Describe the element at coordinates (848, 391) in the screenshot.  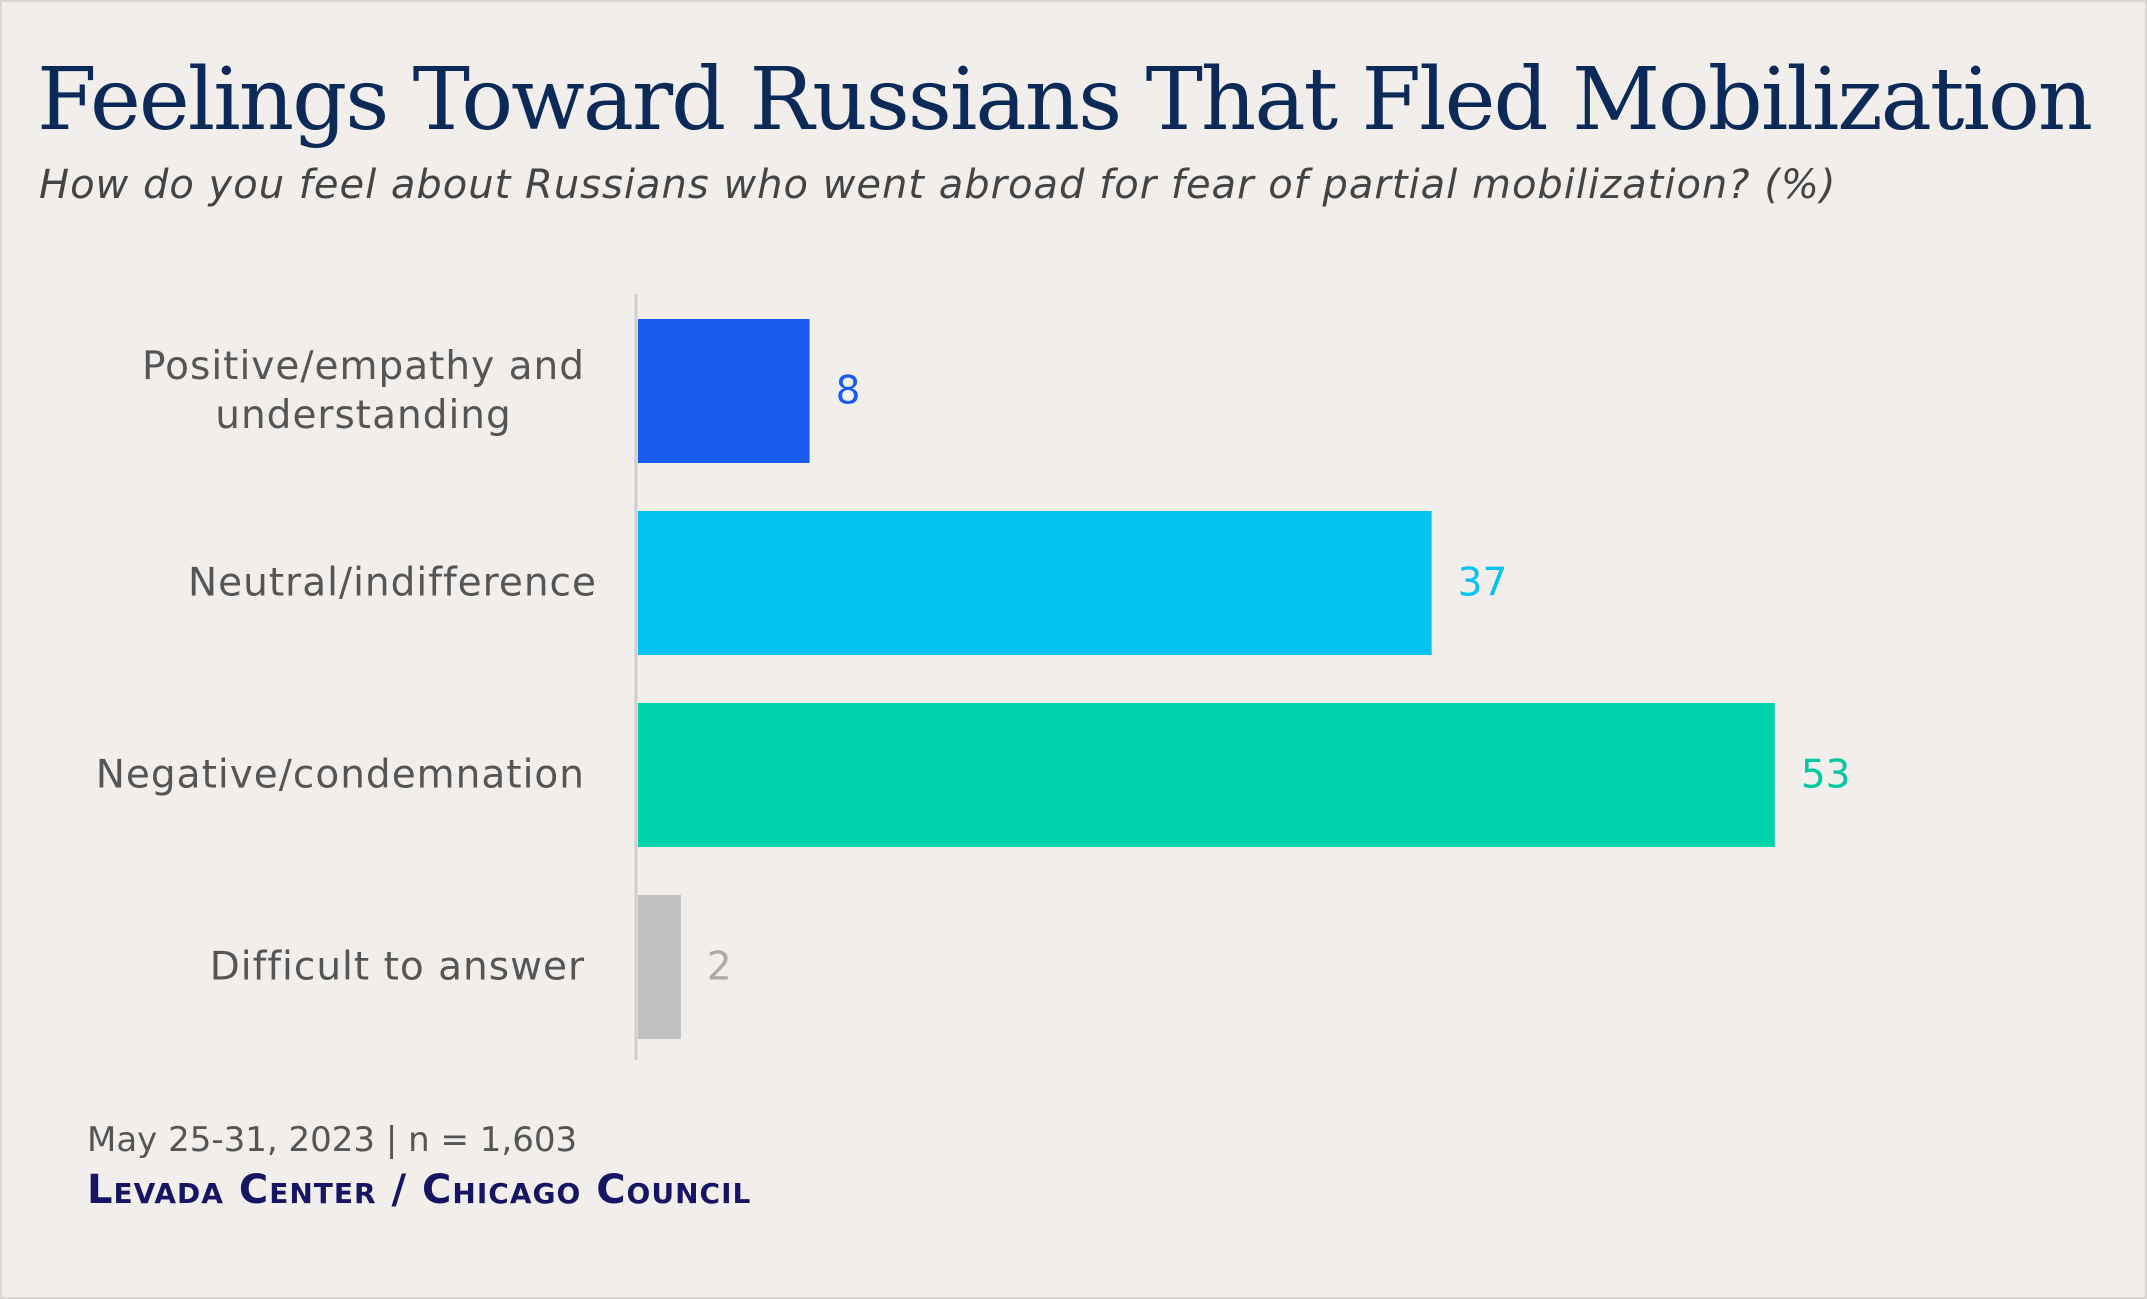
I see `value-label-positive-empathy-and-understanding: 8` at that location.